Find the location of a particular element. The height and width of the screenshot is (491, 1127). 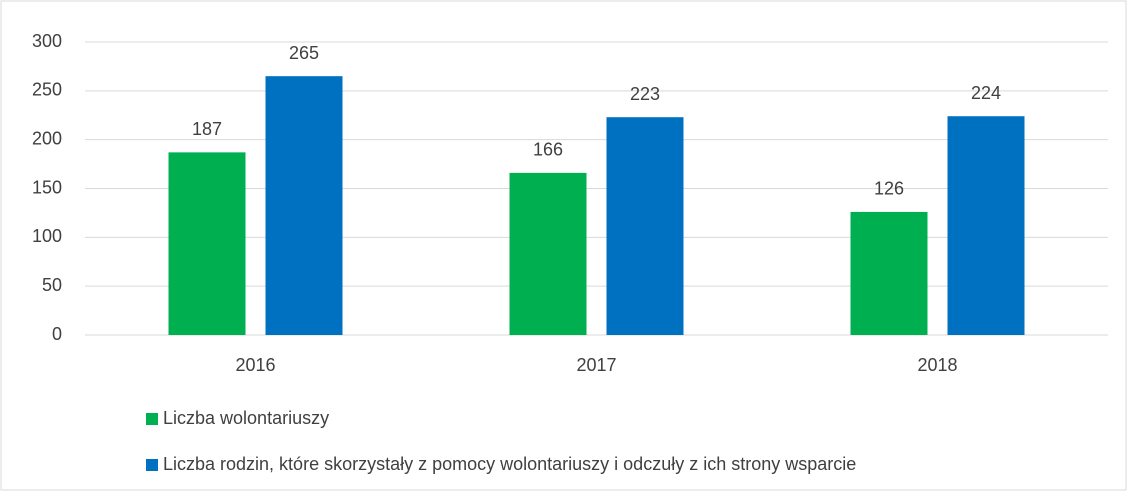

x-tick-label: 2017 is located at coordinates (596, 365).